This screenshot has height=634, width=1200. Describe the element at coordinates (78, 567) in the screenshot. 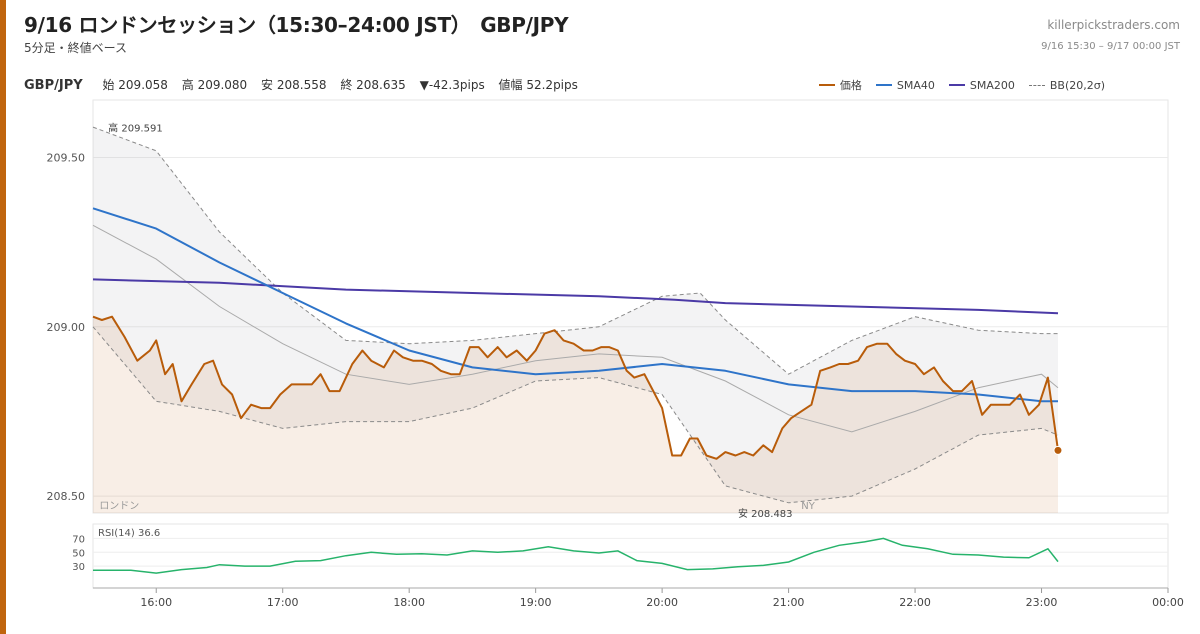

I see `rsi-tick-label: 30` at that location.